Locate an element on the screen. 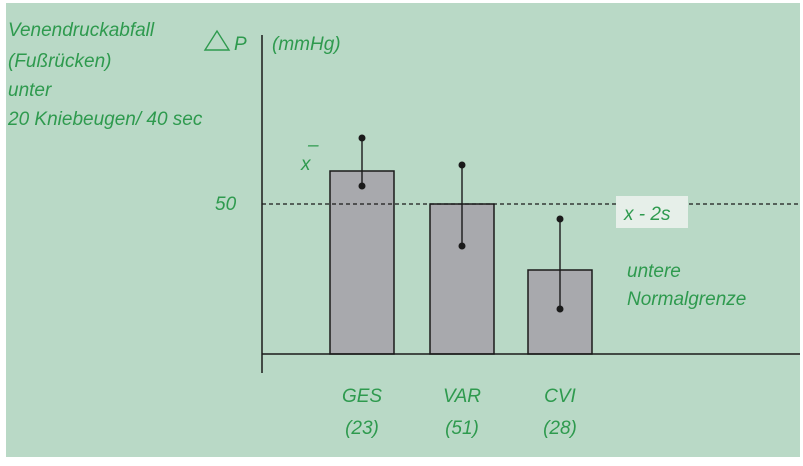  threshold-label-box is located at coordinates (652, 212).